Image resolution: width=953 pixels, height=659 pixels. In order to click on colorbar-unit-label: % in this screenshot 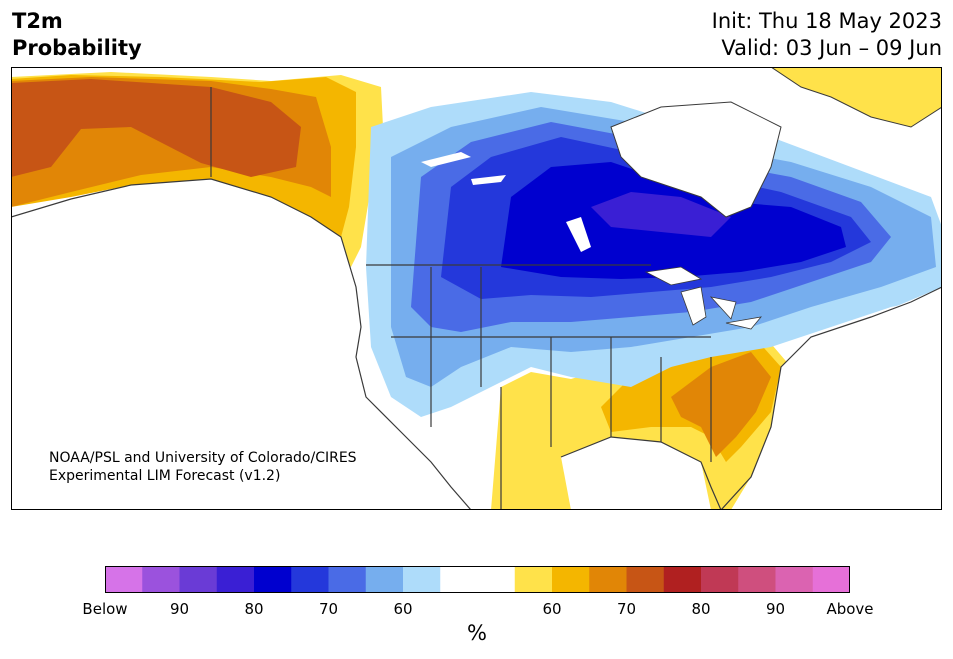, I will do `click(477, 633)`.